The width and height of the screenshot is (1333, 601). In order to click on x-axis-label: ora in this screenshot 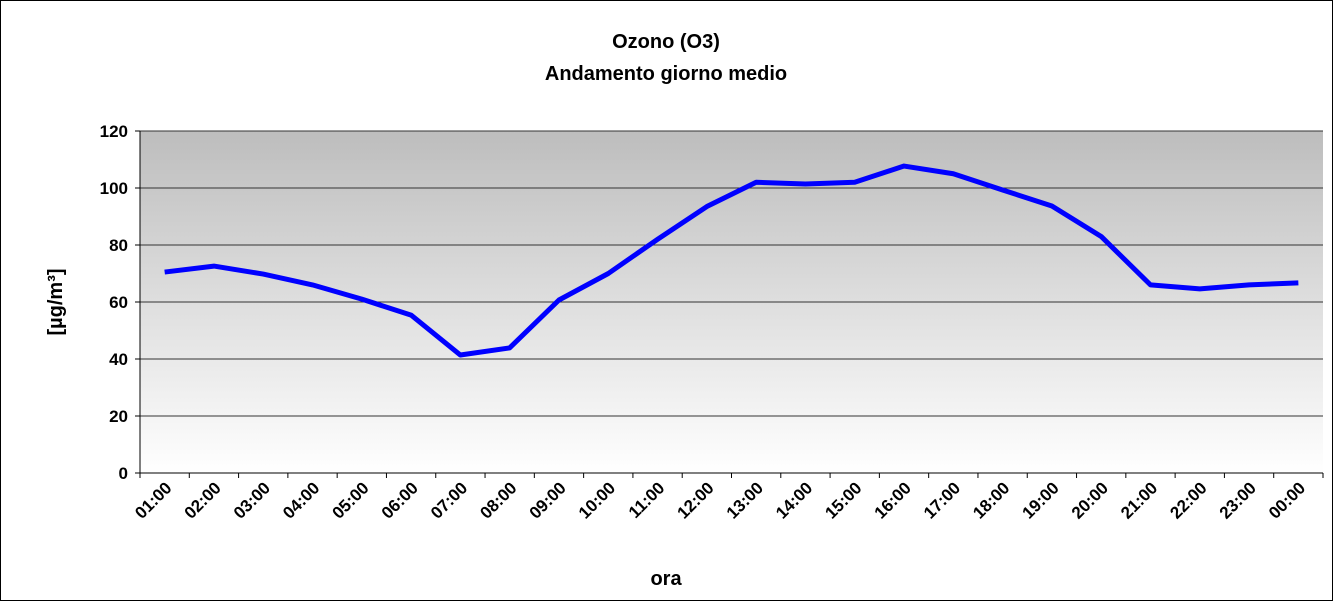, I will do `click(666, 579)`.